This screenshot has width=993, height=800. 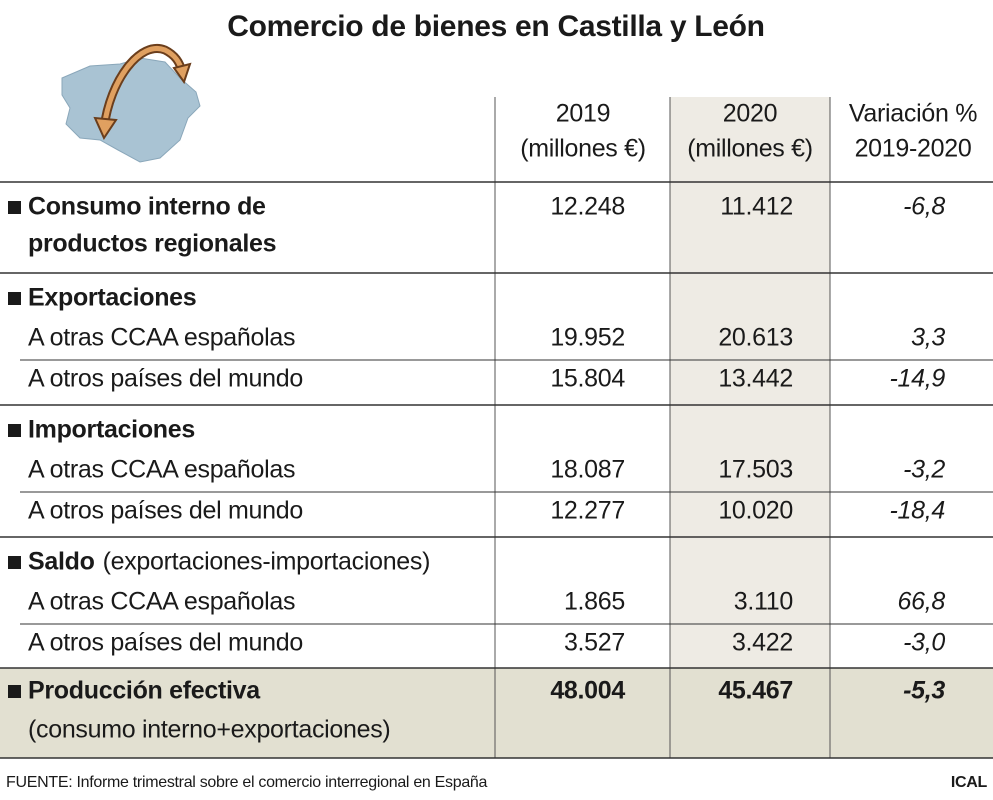 I want to click on cell-value: 19.952, so click(x=587, y=338).